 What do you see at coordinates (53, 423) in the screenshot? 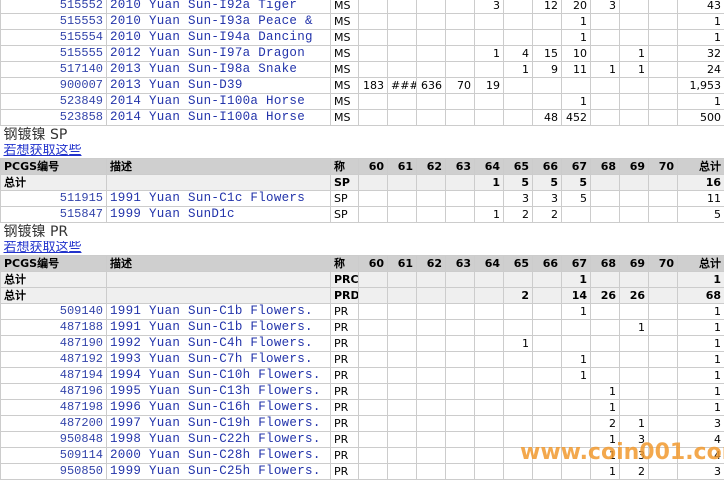
I see `pcgs-number: 487200` at bounding box center [53, 423].